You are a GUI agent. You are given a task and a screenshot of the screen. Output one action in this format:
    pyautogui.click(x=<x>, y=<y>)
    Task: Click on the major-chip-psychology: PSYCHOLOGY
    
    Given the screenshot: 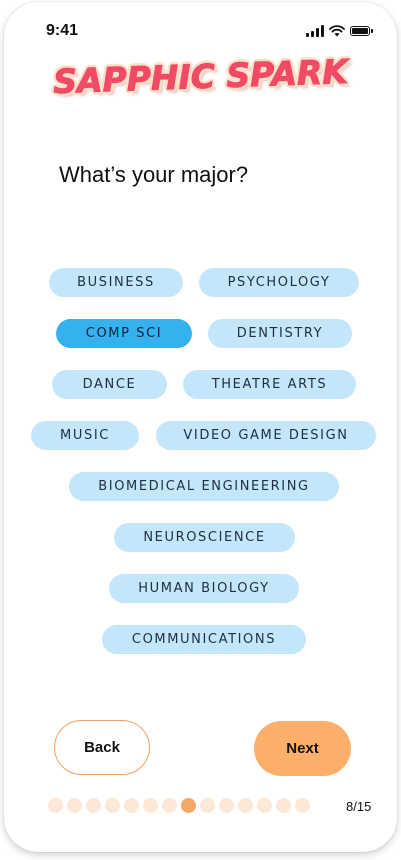 What is the action you would take?
    pyautogui.click(x=279, y=282)
    